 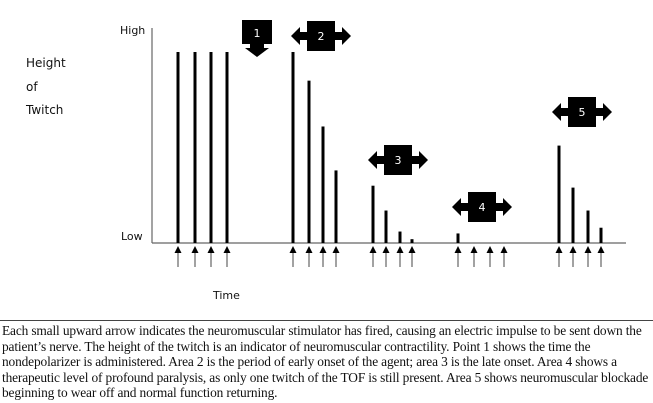 I want to click on area-4-double-arrow-icon, so click(x=482, y=207).